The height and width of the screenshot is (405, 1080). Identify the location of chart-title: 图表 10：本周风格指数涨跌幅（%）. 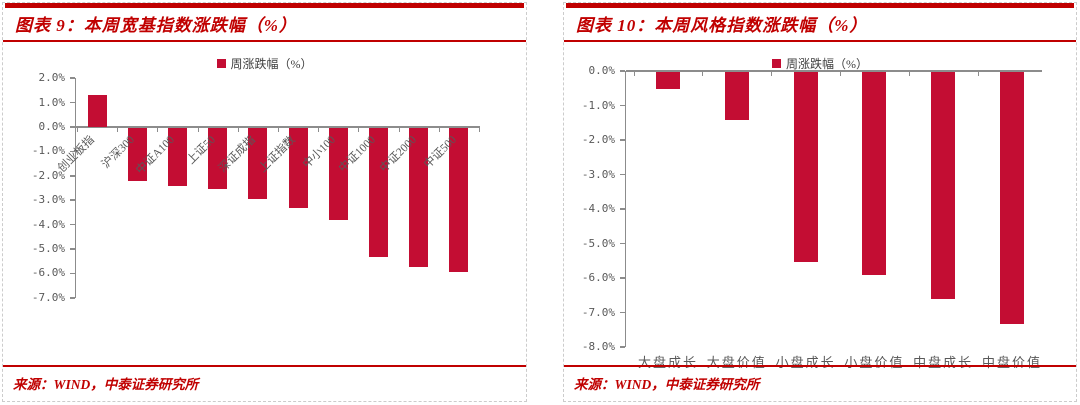
(820, 22).